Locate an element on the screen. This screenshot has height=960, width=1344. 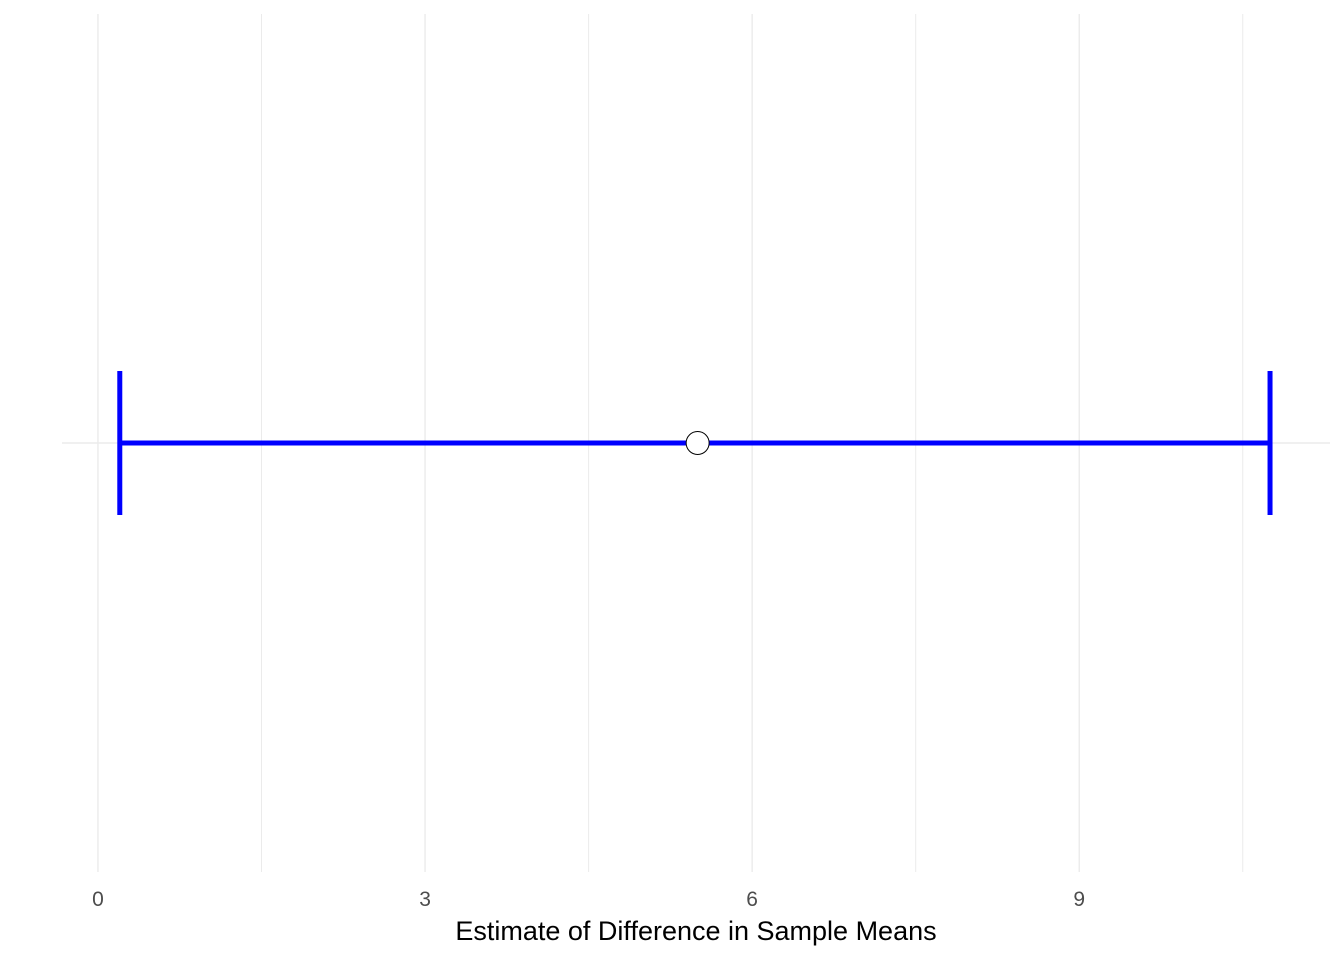
mark-layer is located at coordinates (695, 443).